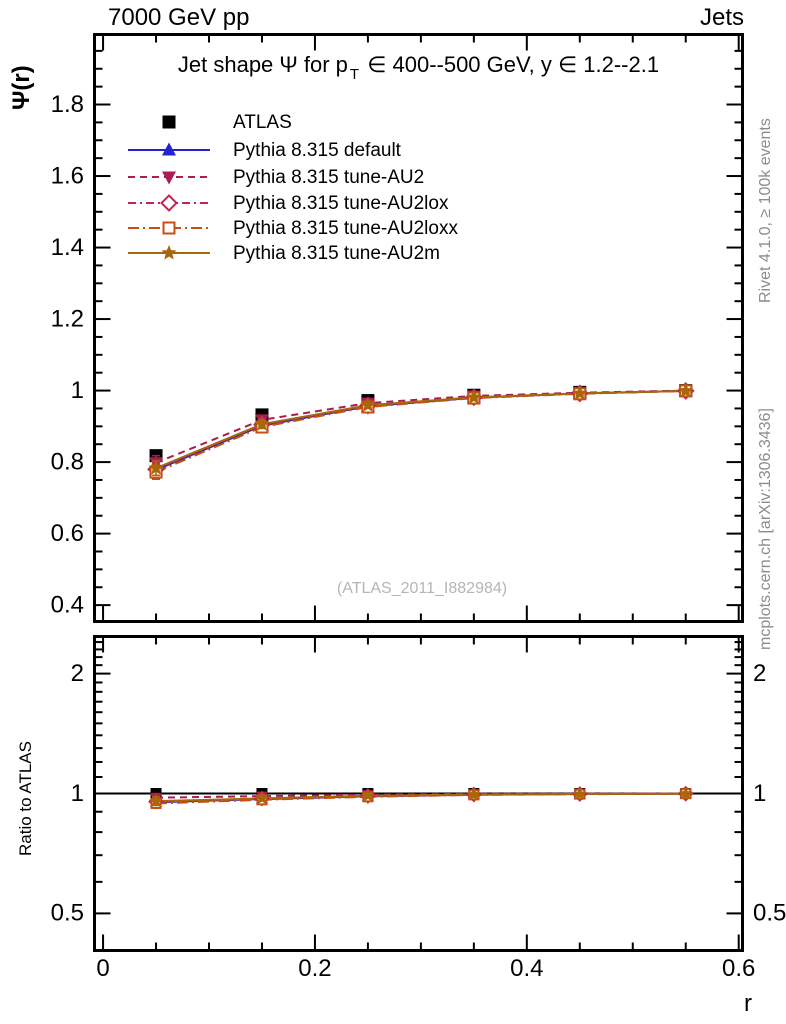 This screenshot has width=786, height=1024. What do you see at coordinates (759, 673) in the screenshot?
I see `ratio-y-tick-label-right: 2` at bounding box center [759, 673].